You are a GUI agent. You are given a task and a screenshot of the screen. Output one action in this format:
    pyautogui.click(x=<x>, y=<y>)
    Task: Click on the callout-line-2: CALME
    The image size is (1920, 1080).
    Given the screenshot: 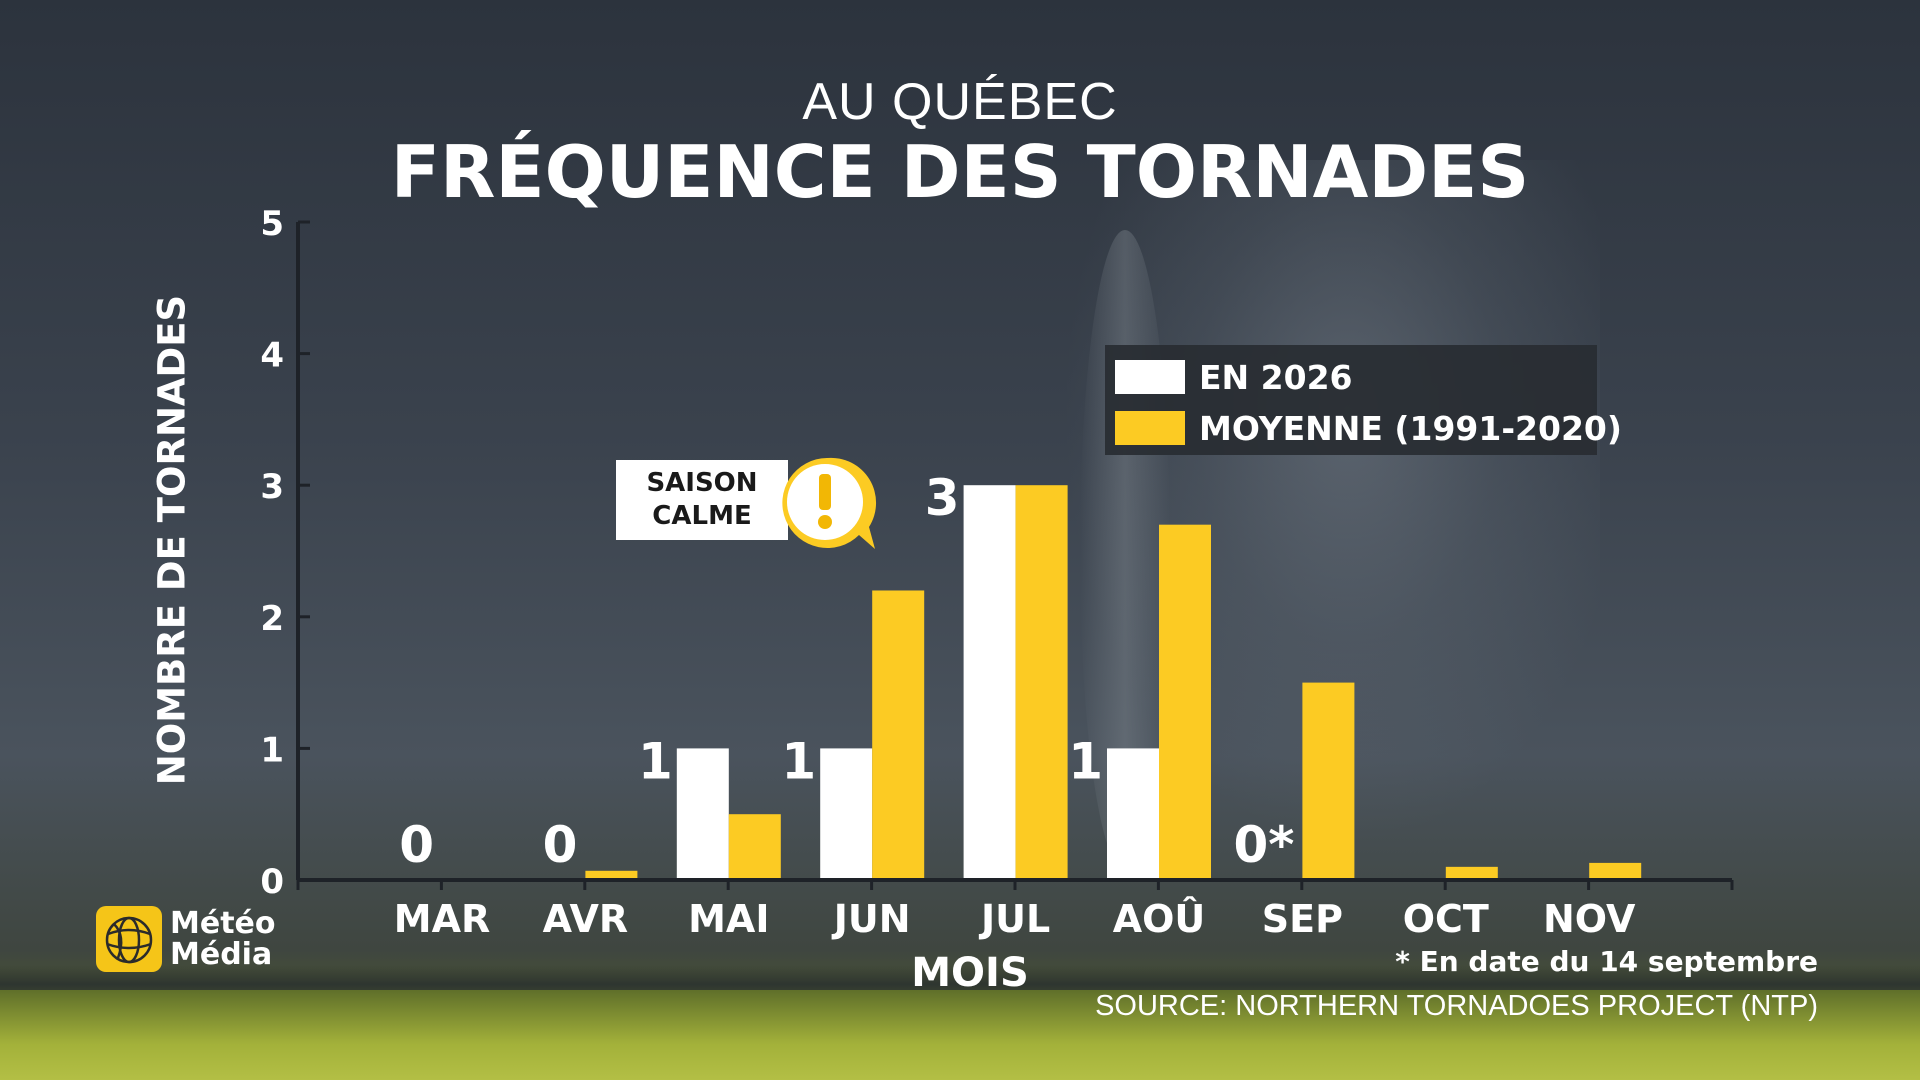 What is the action you would take?
    pyautogui.click(x=702, y=516)
    